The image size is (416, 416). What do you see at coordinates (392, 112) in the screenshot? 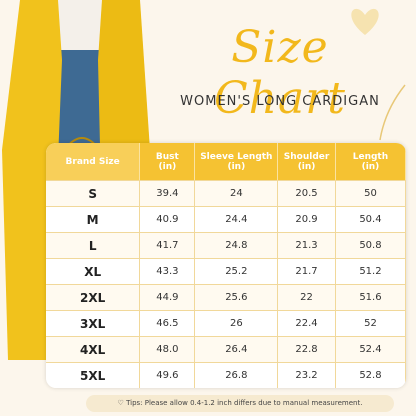
I see `leaf-decor` at bounding box center [392, 112].